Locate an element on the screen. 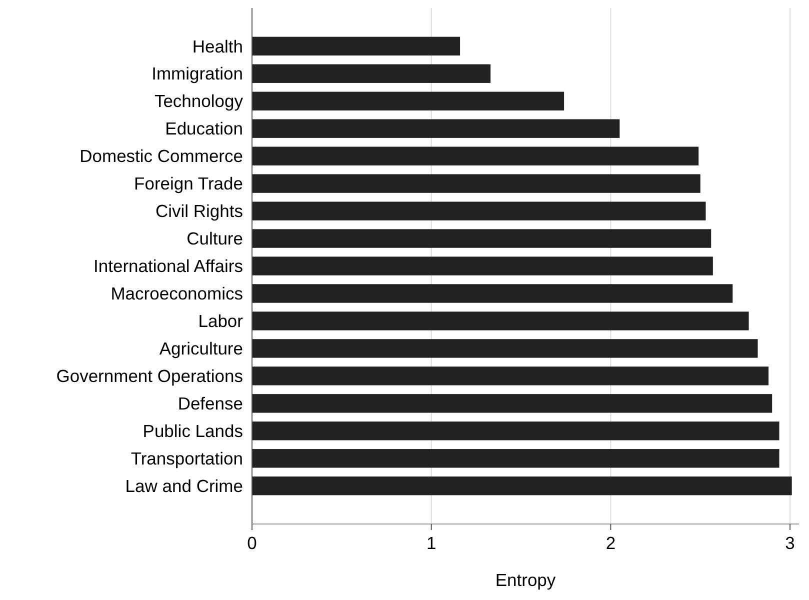  y-tick-label: International Affairs is located at coordinates (169, 266).